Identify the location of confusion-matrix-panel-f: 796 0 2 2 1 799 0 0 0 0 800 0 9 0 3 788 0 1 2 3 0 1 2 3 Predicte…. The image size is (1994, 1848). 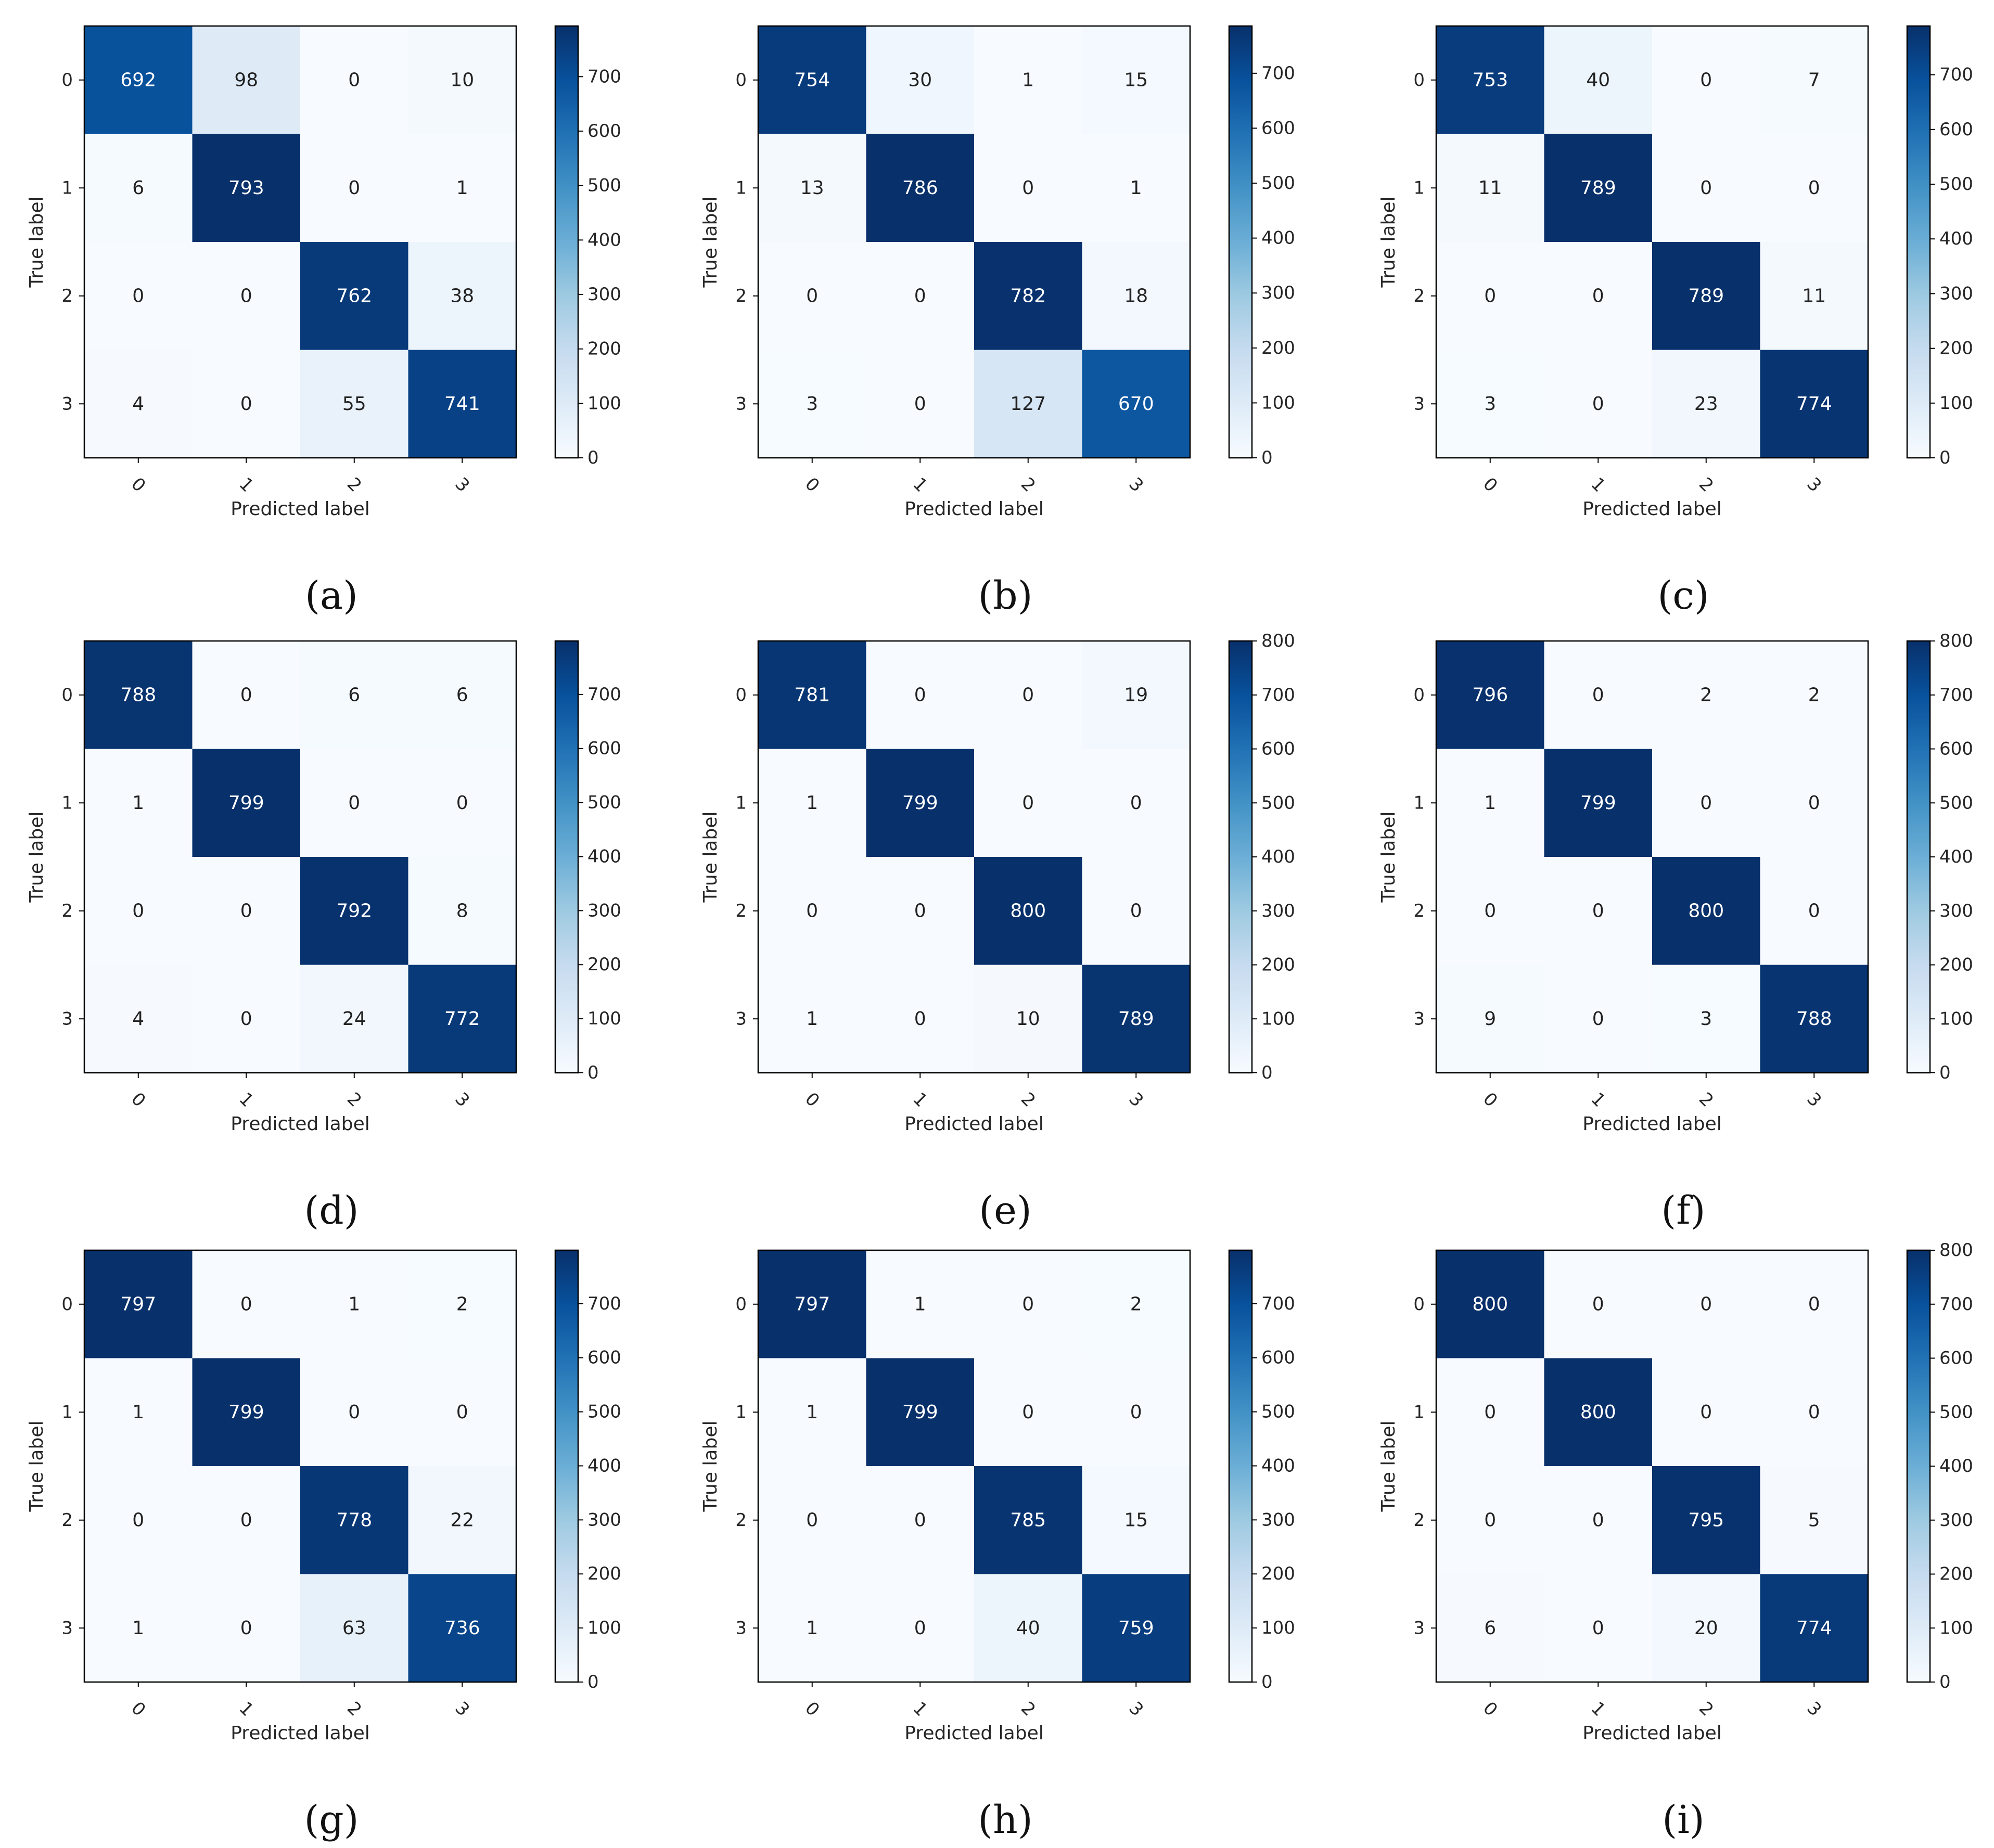
(1675, 932).